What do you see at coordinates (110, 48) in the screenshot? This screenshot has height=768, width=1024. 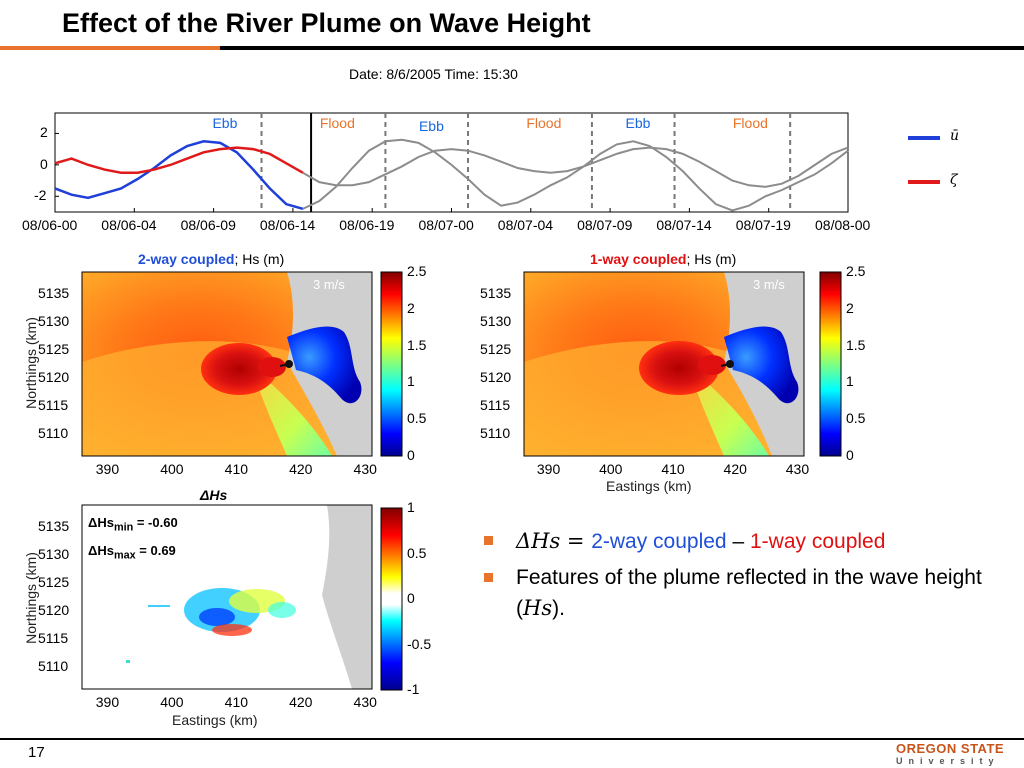 I see `title-rule-accent` at bounding box center [110, 48].